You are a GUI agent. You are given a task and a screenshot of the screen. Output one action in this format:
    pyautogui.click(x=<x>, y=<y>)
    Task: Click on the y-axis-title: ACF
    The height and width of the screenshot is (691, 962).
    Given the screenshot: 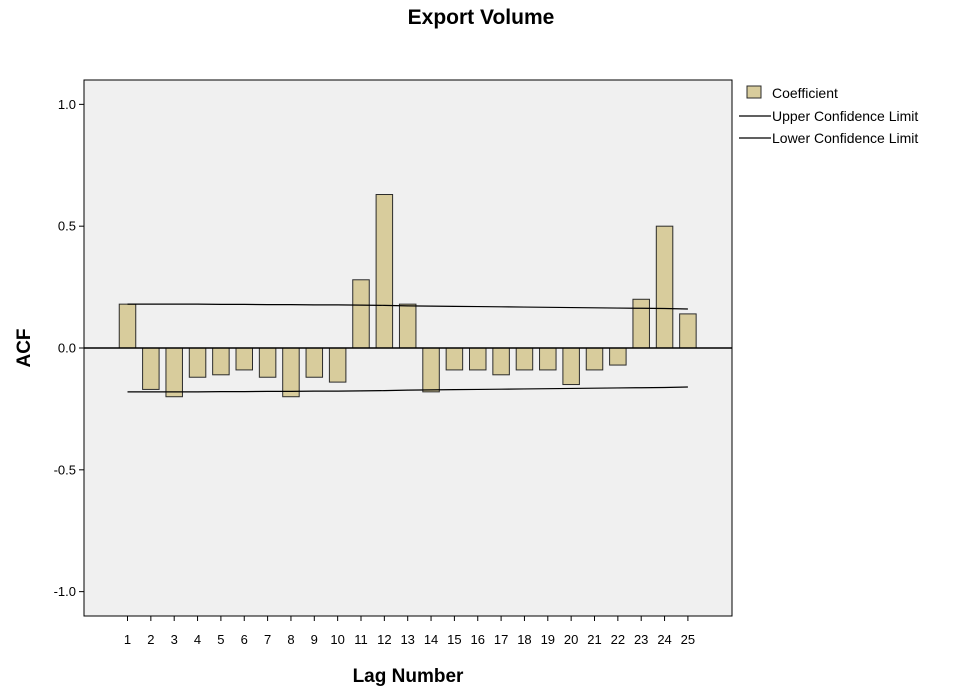 What is the action you would take?
    pyautogui.click(x=24, y=347)
    